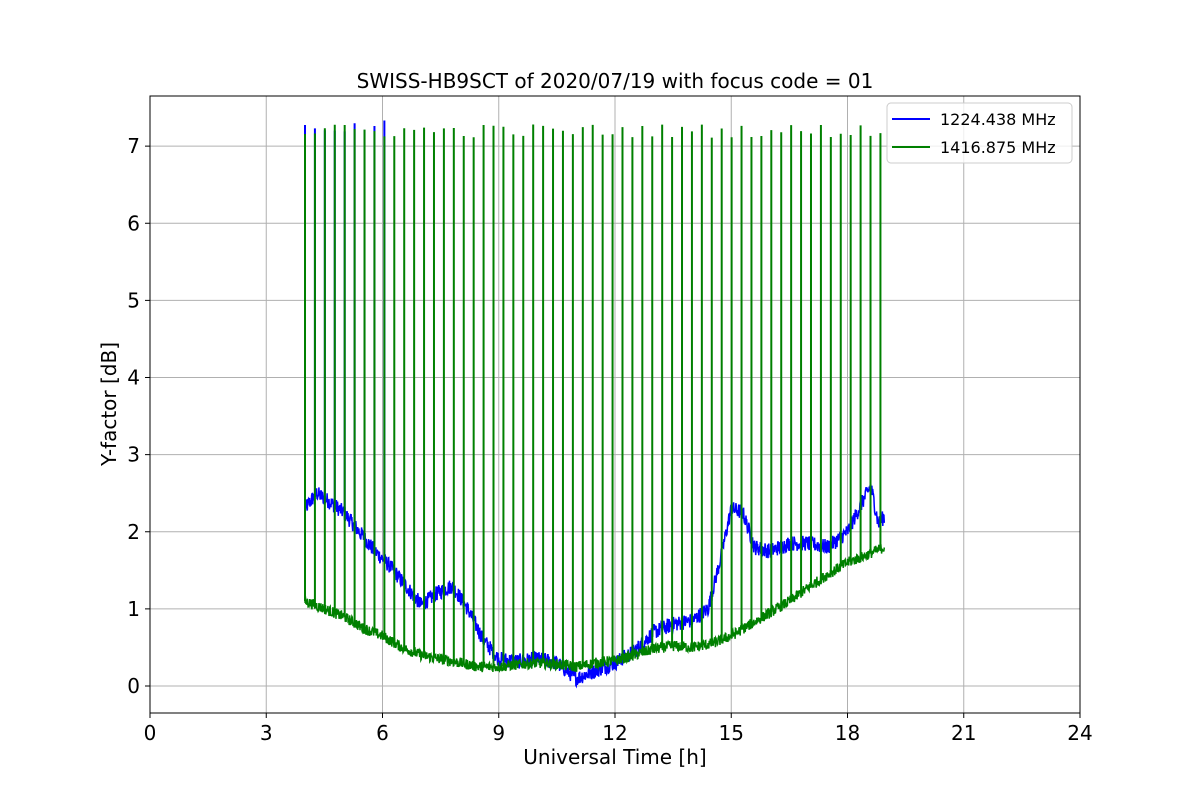 This screenshot has height=800, width=1200. What do you see at coordinates (138, 416) in the screenshot?
I see `y-axis-ticks: 0 1 2 3 4 5 6 7` at bounding box center [138, 416].